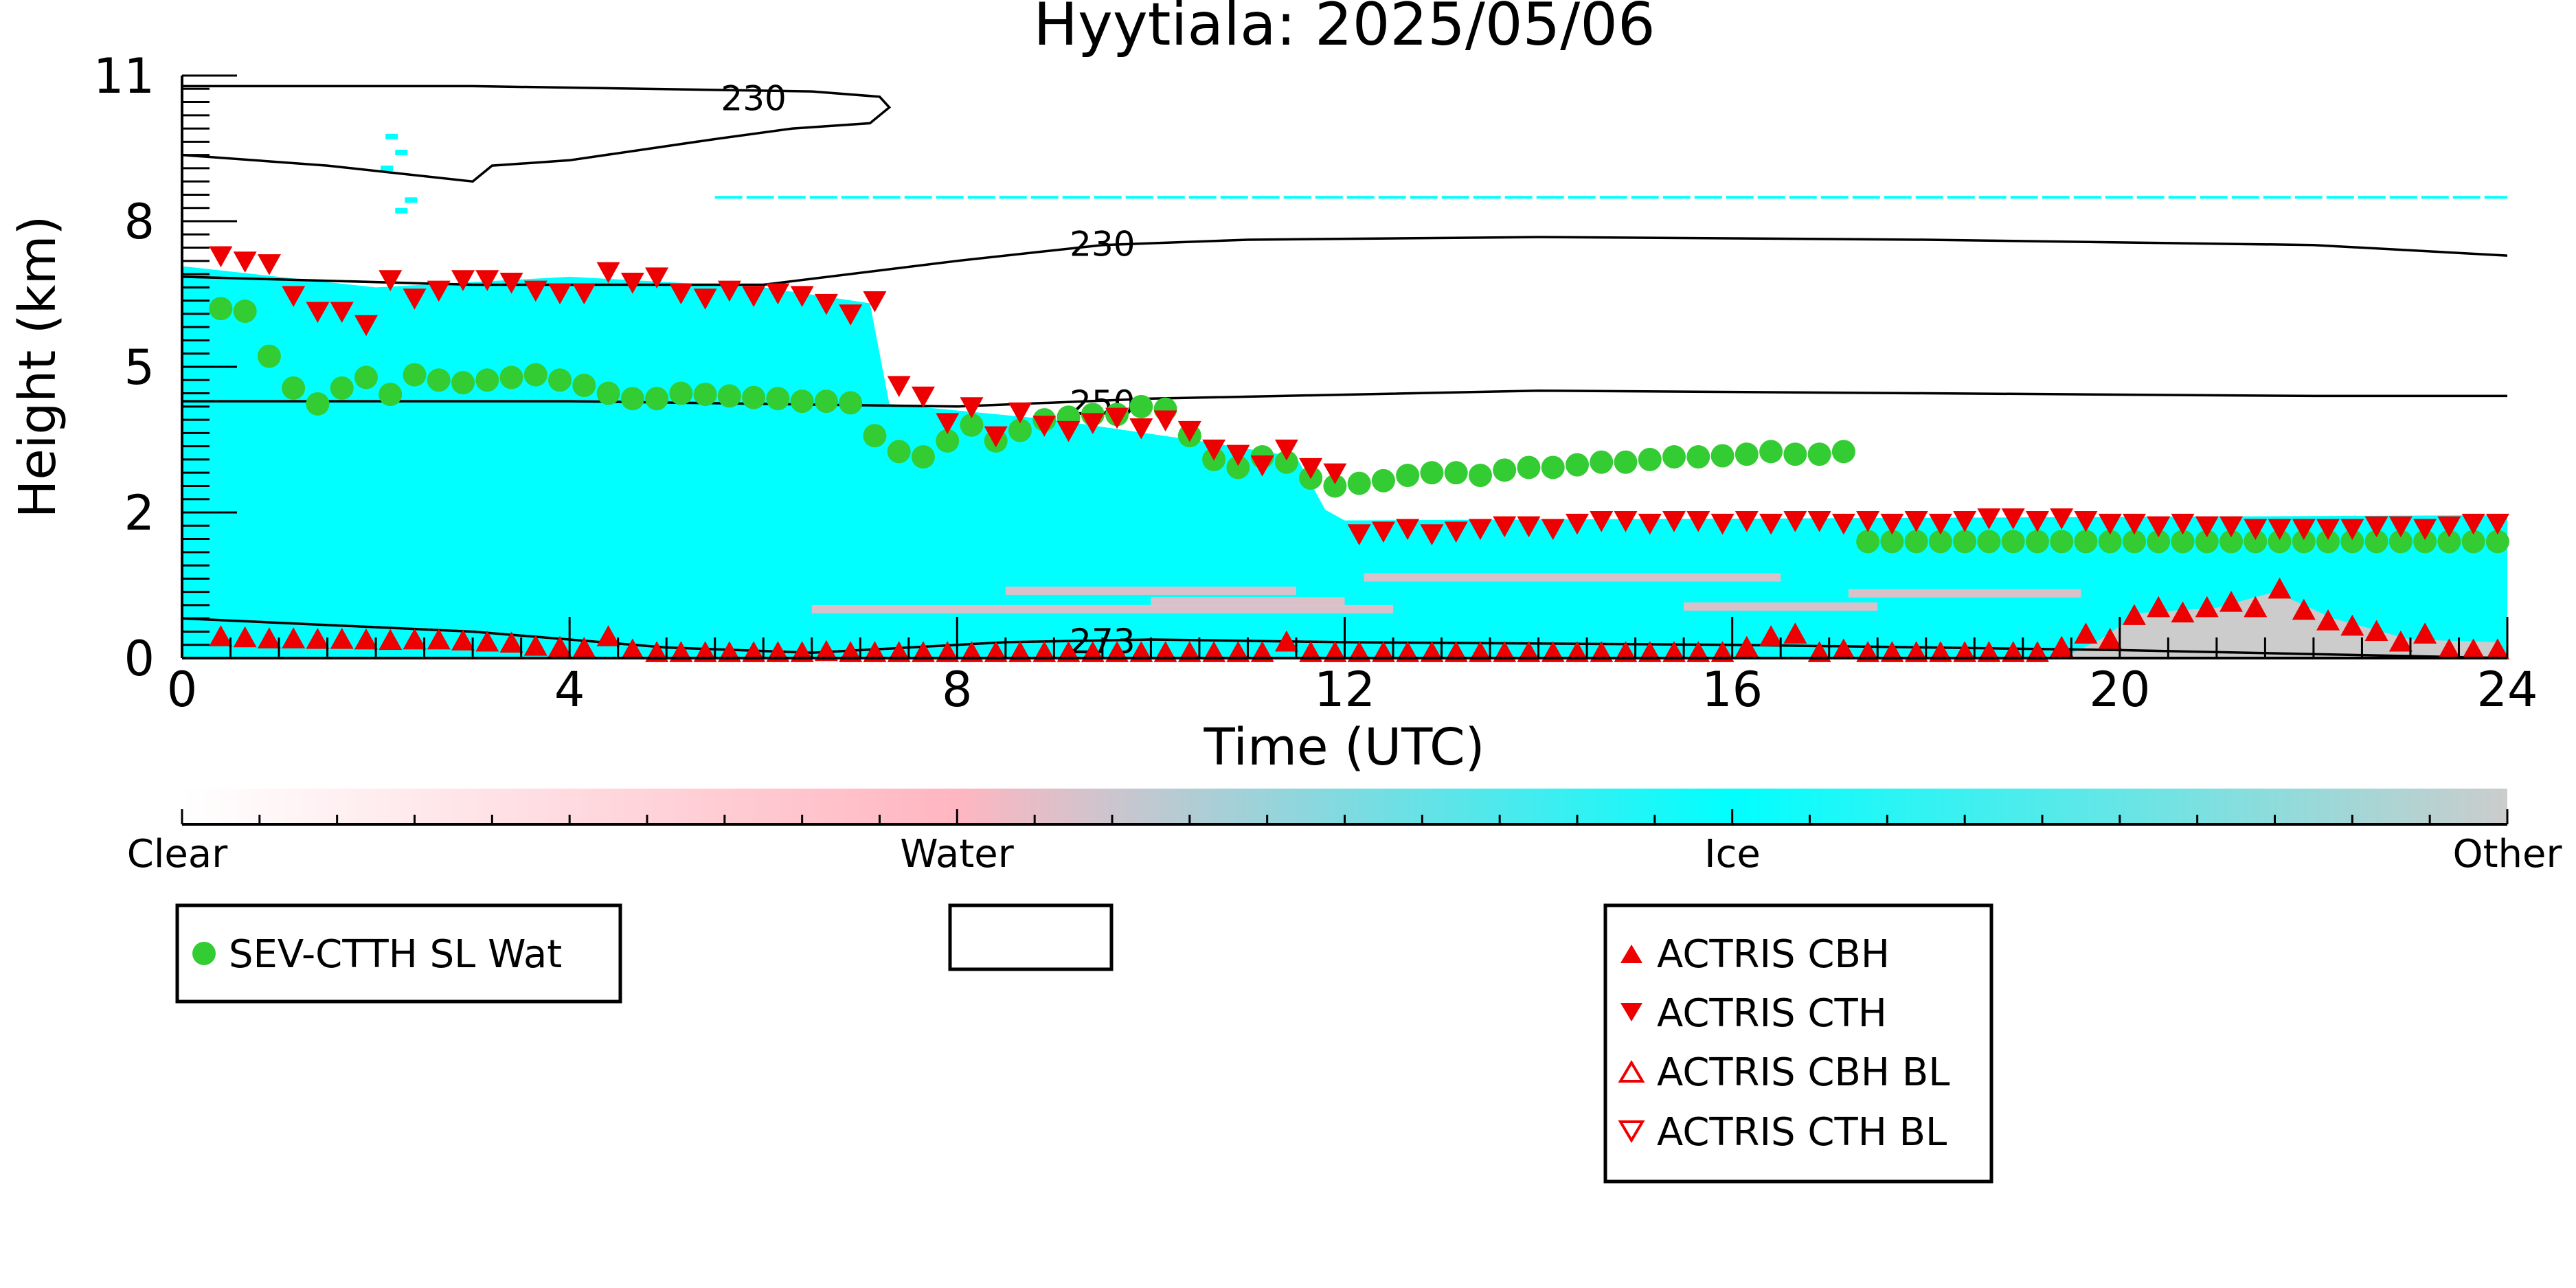 This screenshot has height=1288, width=2576. I want to click on legend-box-empty, so click(1031, 937).